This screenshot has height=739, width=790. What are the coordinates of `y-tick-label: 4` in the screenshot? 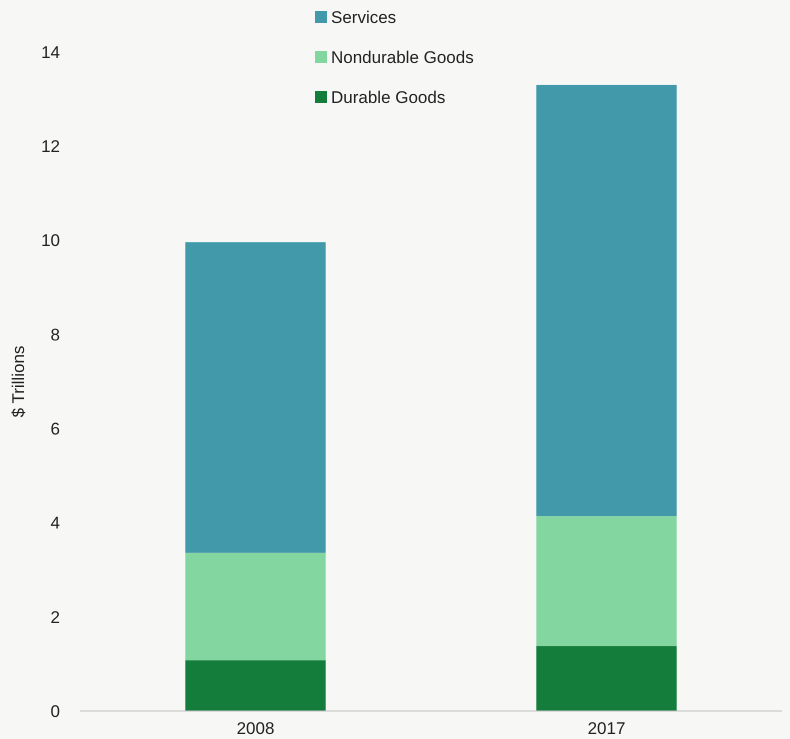 It's located at (55, 523).